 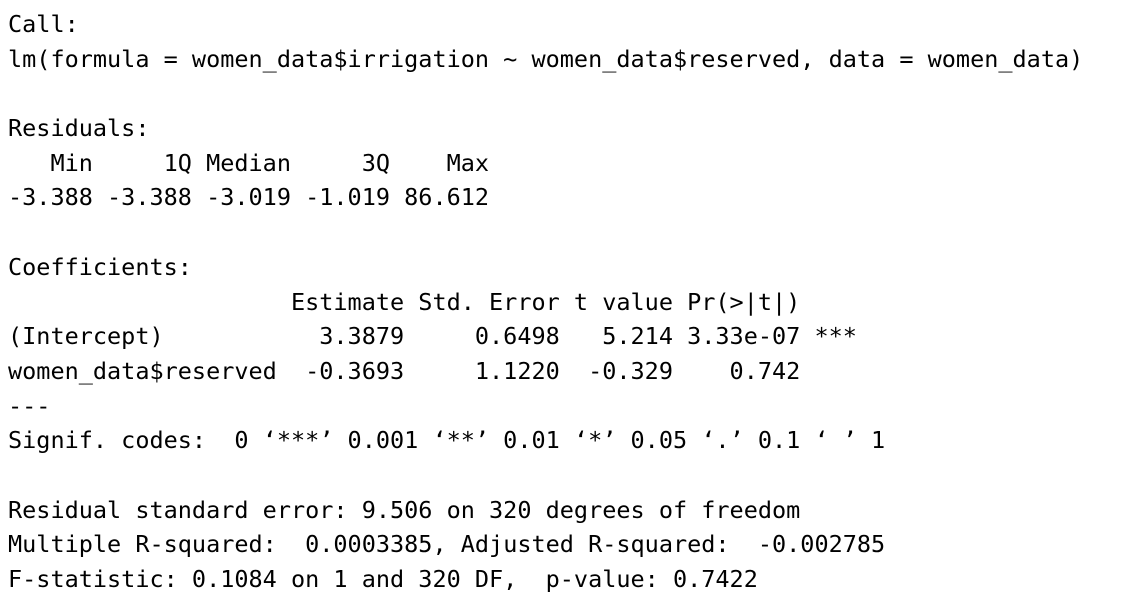 I want to click on residuals-values: -3.388 -3.388 -3.019 -1.019 86.612, so click(x=256, y=197).